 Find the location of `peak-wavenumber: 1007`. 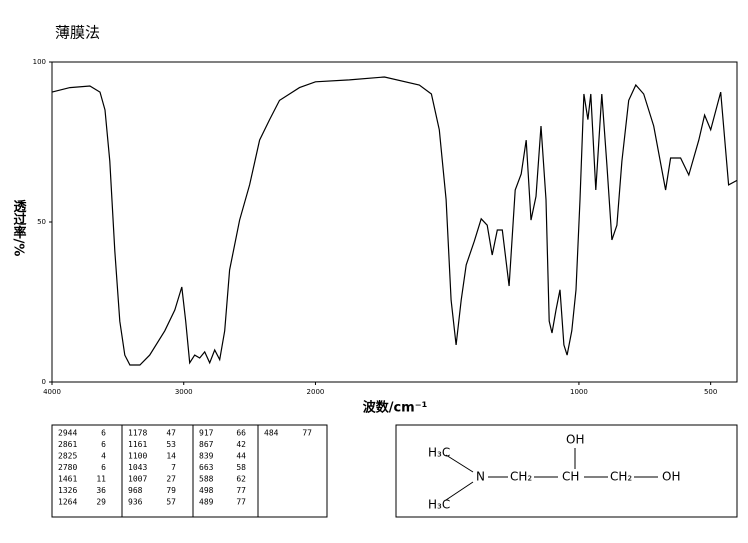

peak-wavenumber: 1007 is located at coordinates (137, 479).